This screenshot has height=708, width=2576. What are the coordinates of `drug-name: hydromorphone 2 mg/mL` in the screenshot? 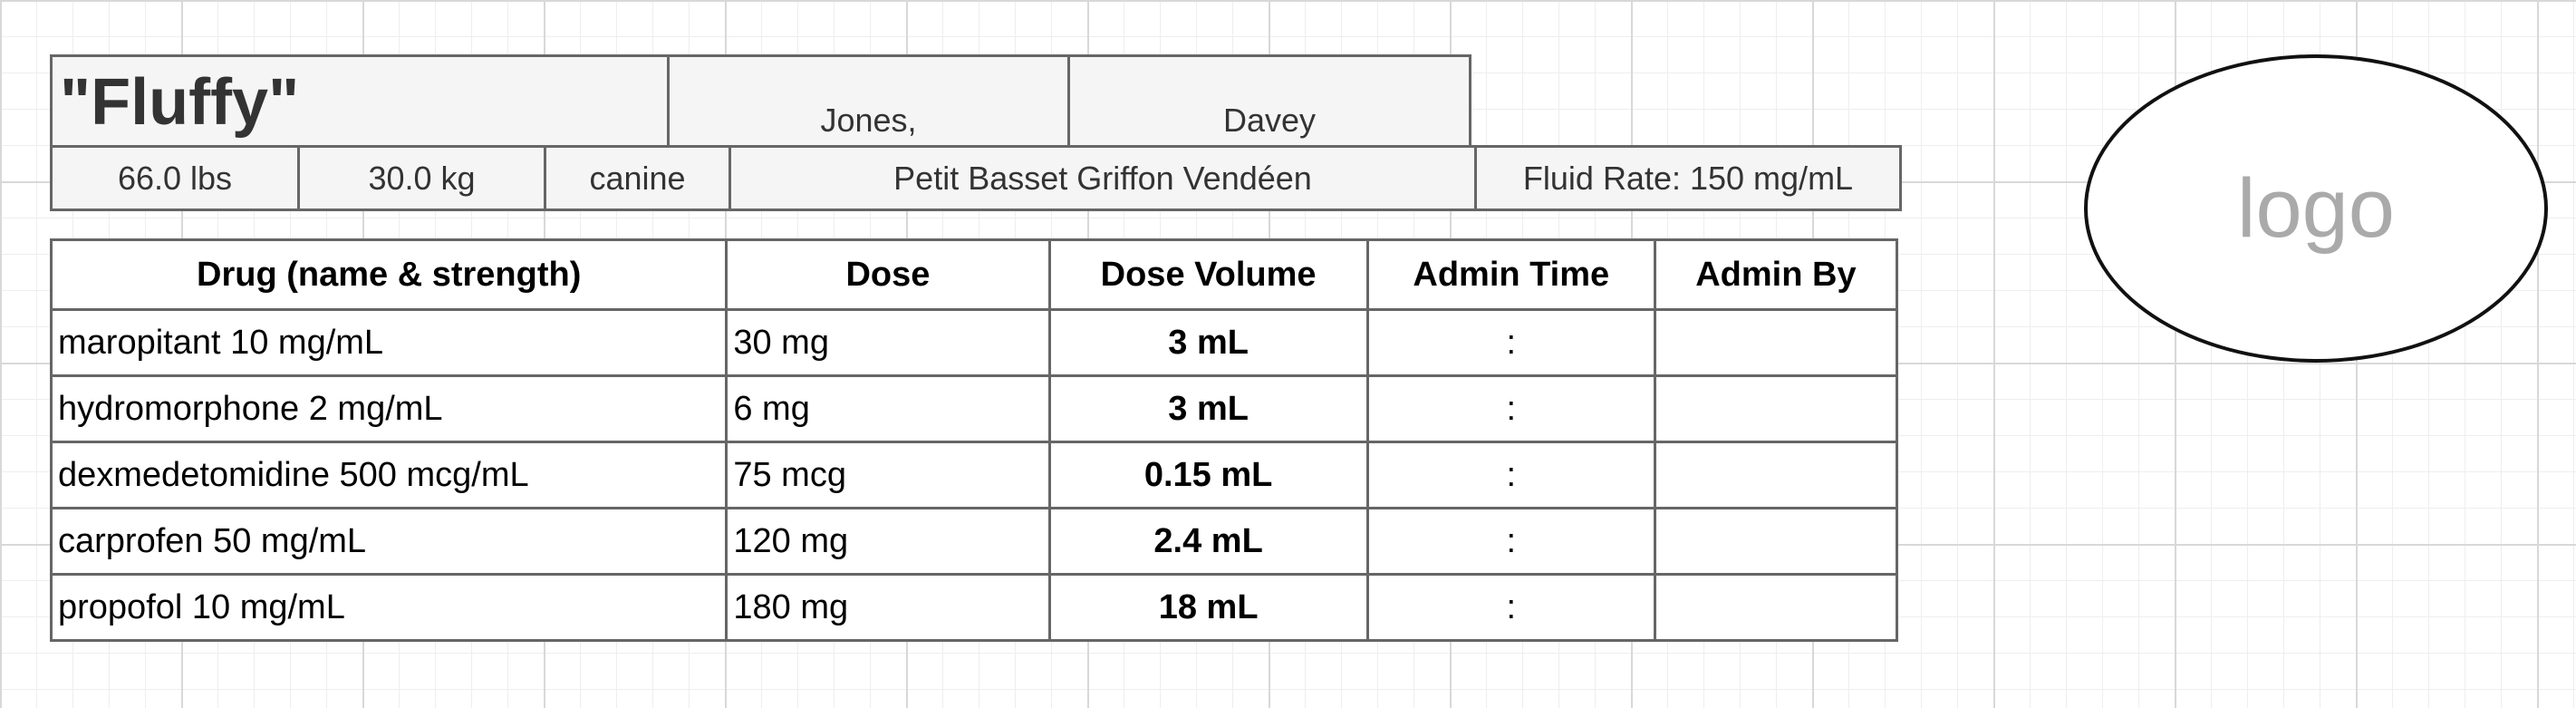 It's located at (388, 408).